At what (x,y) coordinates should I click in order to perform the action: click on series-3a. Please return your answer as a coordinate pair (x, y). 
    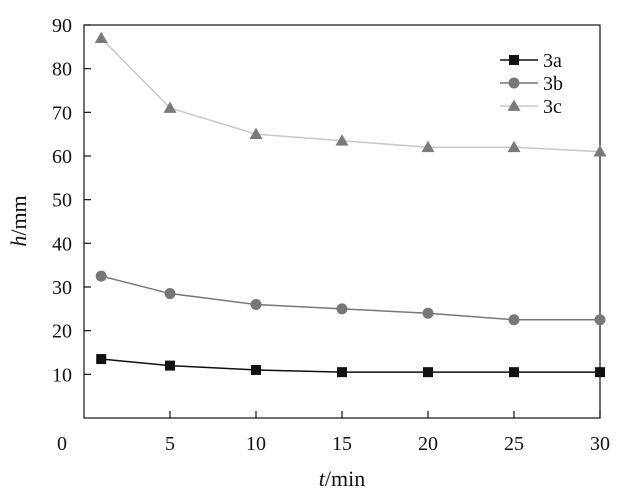
    Looking at the image, I should click on (350, 366).